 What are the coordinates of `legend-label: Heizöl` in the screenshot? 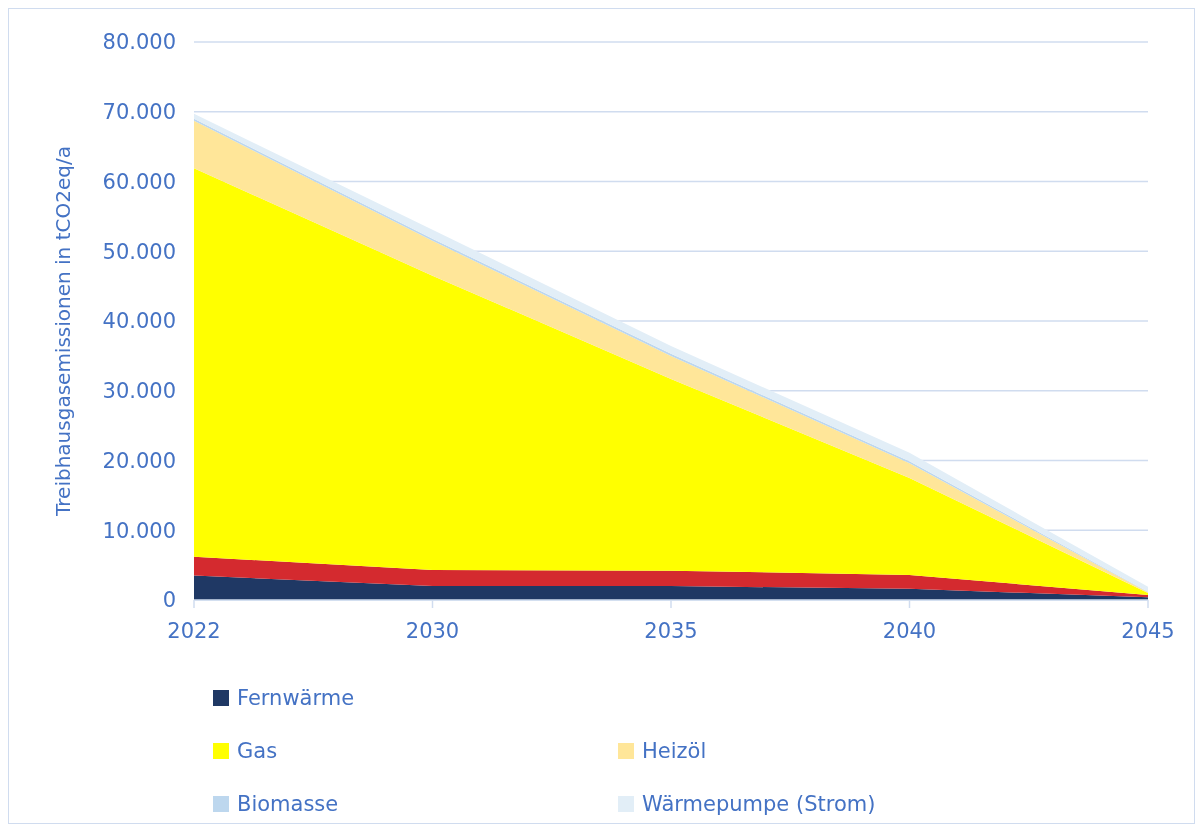 It's located at (674, 751).